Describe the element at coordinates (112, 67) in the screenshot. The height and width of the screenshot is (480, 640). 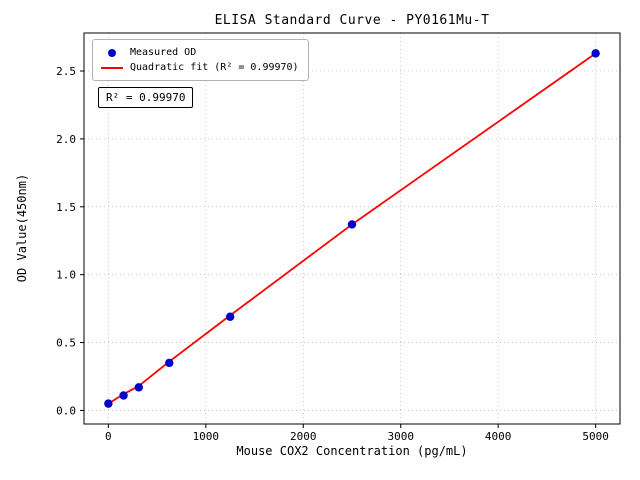
I see `fit-line-marker-icon` at that location.